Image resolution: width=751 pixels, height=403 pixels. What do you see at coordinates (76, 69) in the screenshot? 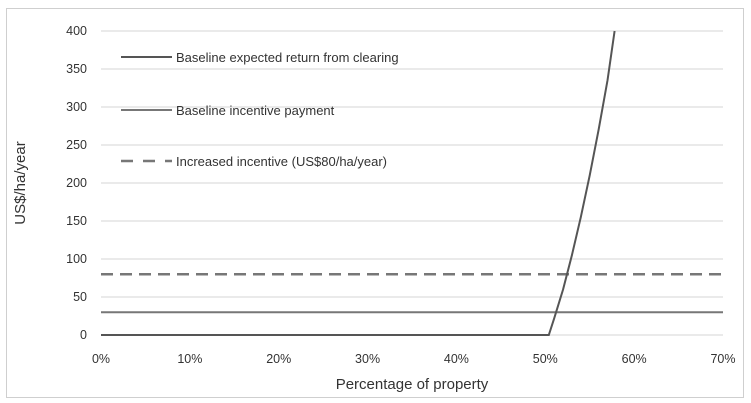
I see `y-tick-label: 350` at bounding box center [76, 69].